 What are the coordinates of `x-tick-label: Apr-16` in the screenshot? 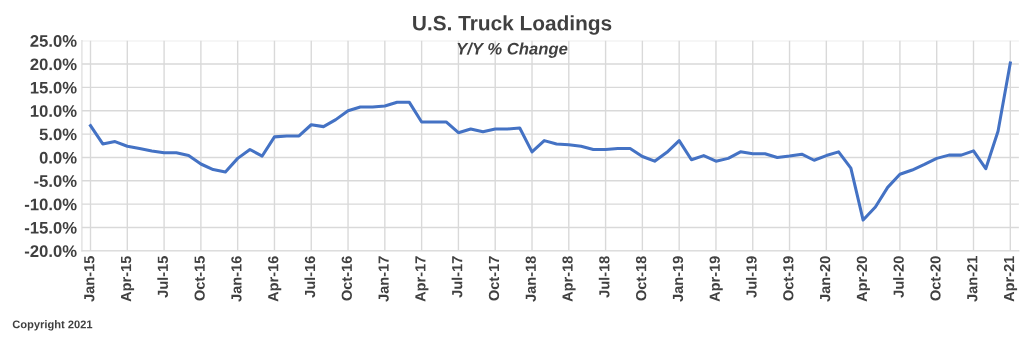 It's located at (275, 279).